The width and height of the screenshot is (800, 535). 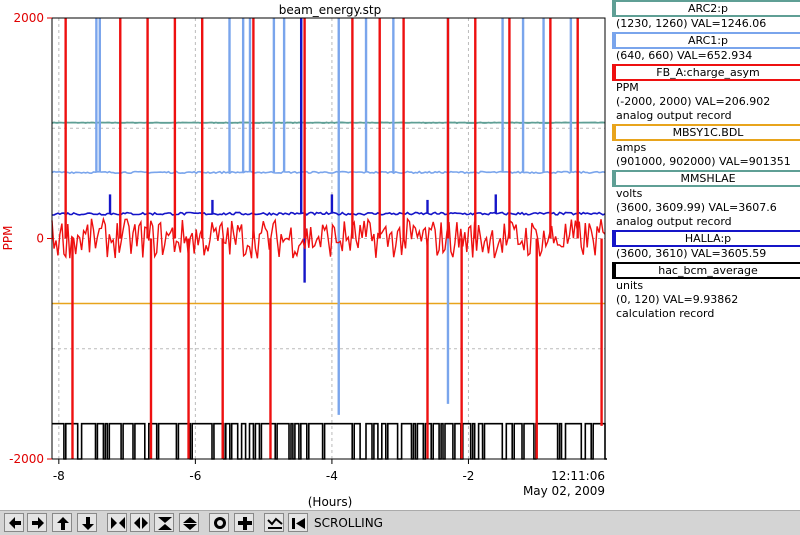 I want to click on add-pv-button, so click(x=244, y=522).